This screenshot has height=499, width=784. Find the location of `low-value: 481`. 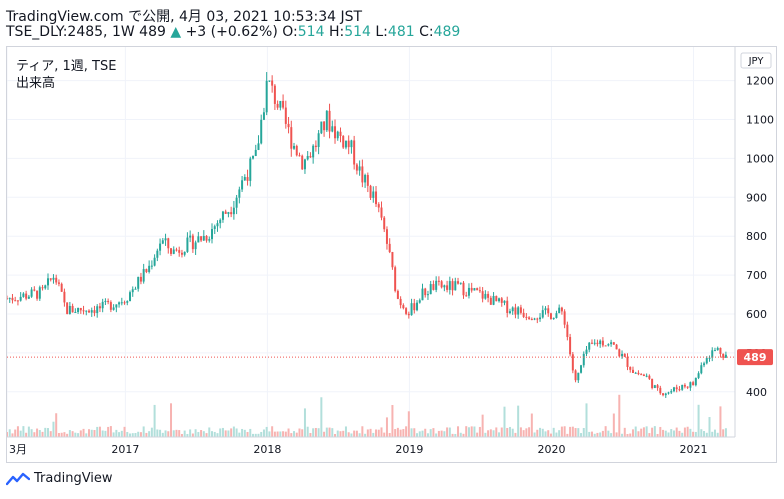

low-value: 481 is located at coordinates (401, 32).